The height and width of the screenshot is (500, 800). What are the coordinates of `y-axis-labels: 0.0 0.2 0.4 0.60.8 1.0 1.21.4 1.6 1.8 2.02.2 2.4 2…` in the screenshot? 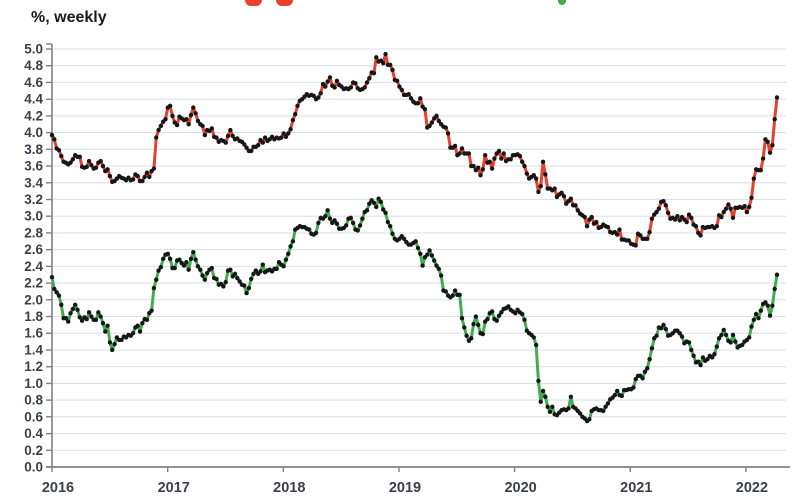 It's located at (33, 258).